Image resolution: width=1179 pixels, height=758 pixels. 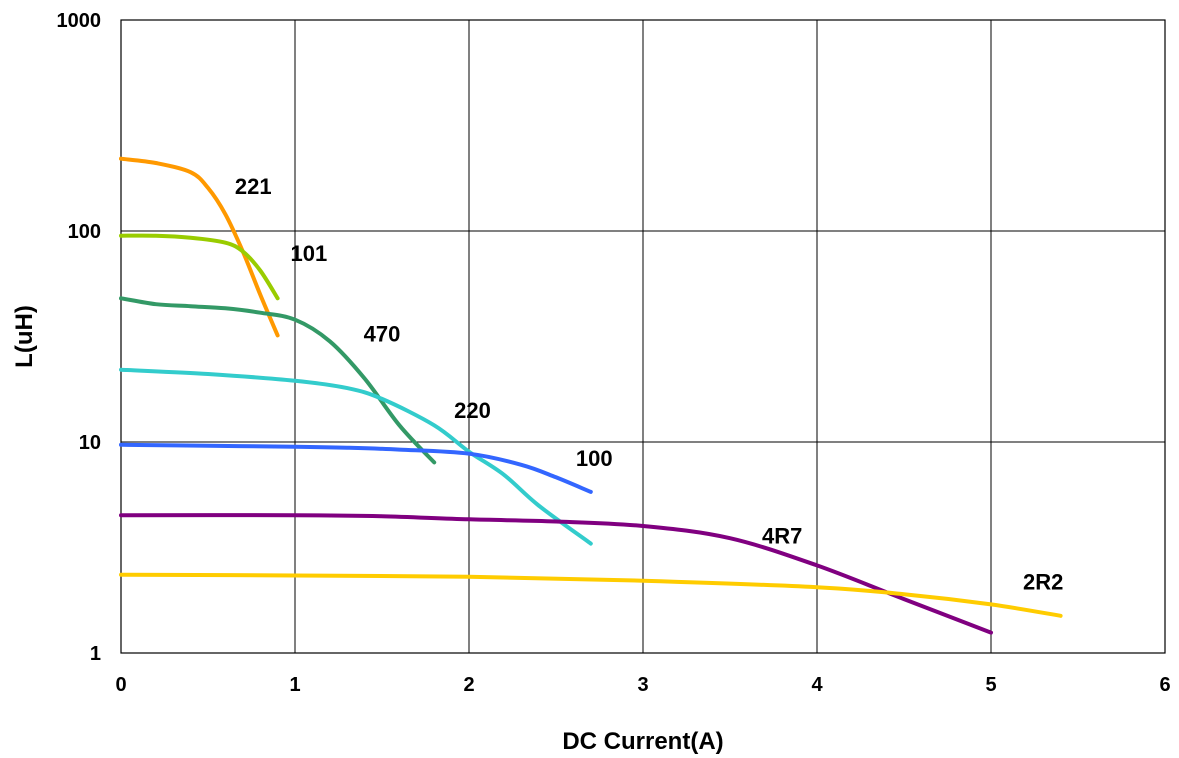 I want to click on series-label-221: 221, so click(x=253, y=186).